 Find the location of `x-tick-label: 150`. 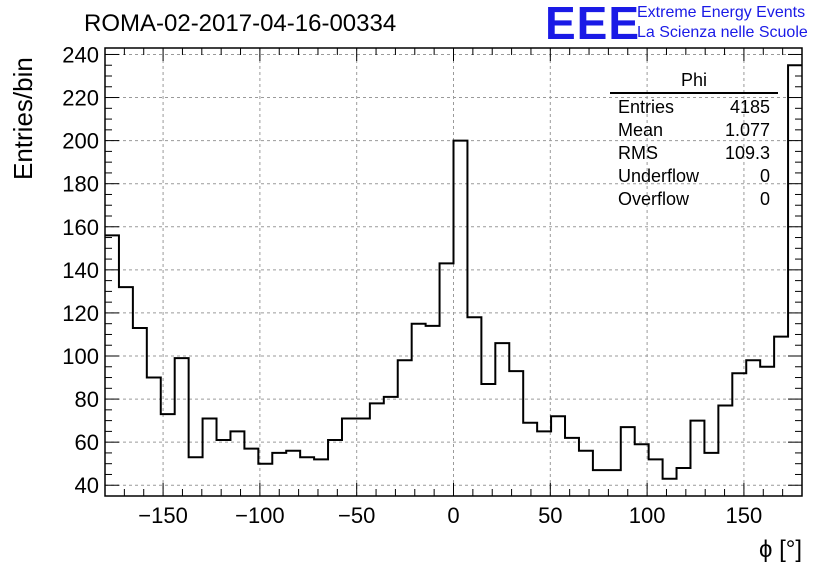

x-tick-label: 150 is located at coordinates (744, 515).